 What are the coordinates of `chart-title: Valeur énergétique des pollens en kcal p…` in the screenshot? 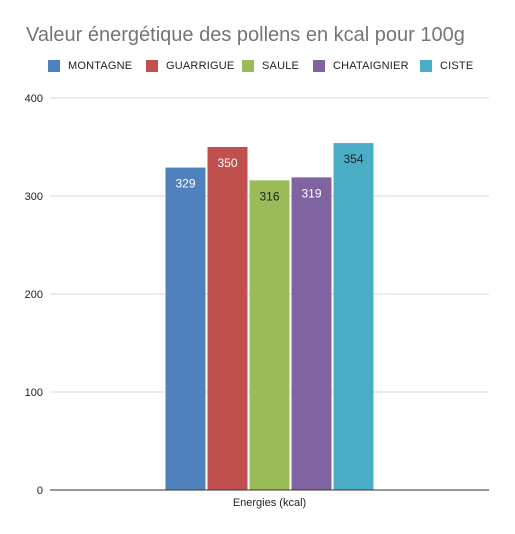 It's located at (245, 35).